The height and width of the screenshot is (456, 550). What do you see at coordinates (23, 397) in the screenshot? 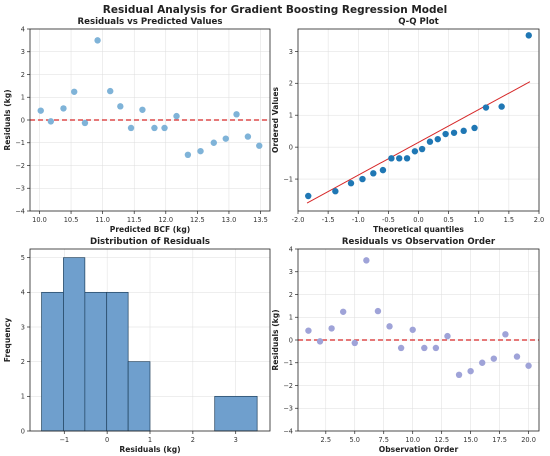
I see `hist-y-tick-label: 1` at bounding box center [23, 397].